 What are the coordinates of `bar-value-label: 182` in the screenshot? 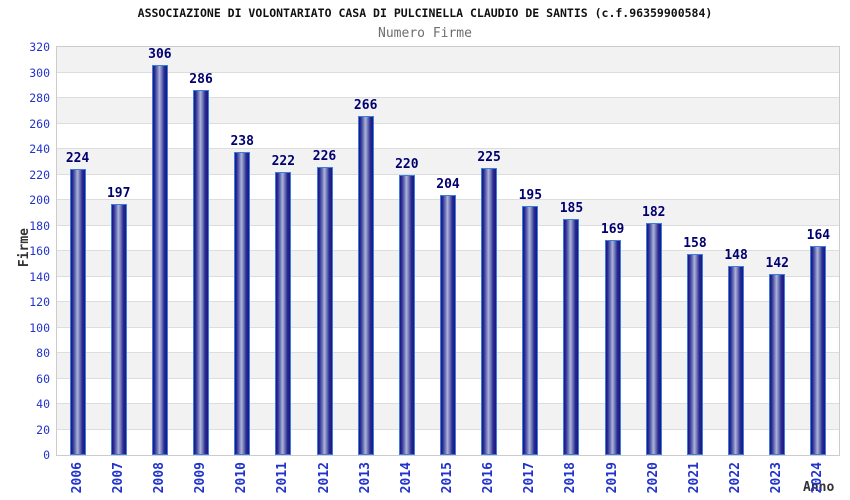 It's located at (654, 212).